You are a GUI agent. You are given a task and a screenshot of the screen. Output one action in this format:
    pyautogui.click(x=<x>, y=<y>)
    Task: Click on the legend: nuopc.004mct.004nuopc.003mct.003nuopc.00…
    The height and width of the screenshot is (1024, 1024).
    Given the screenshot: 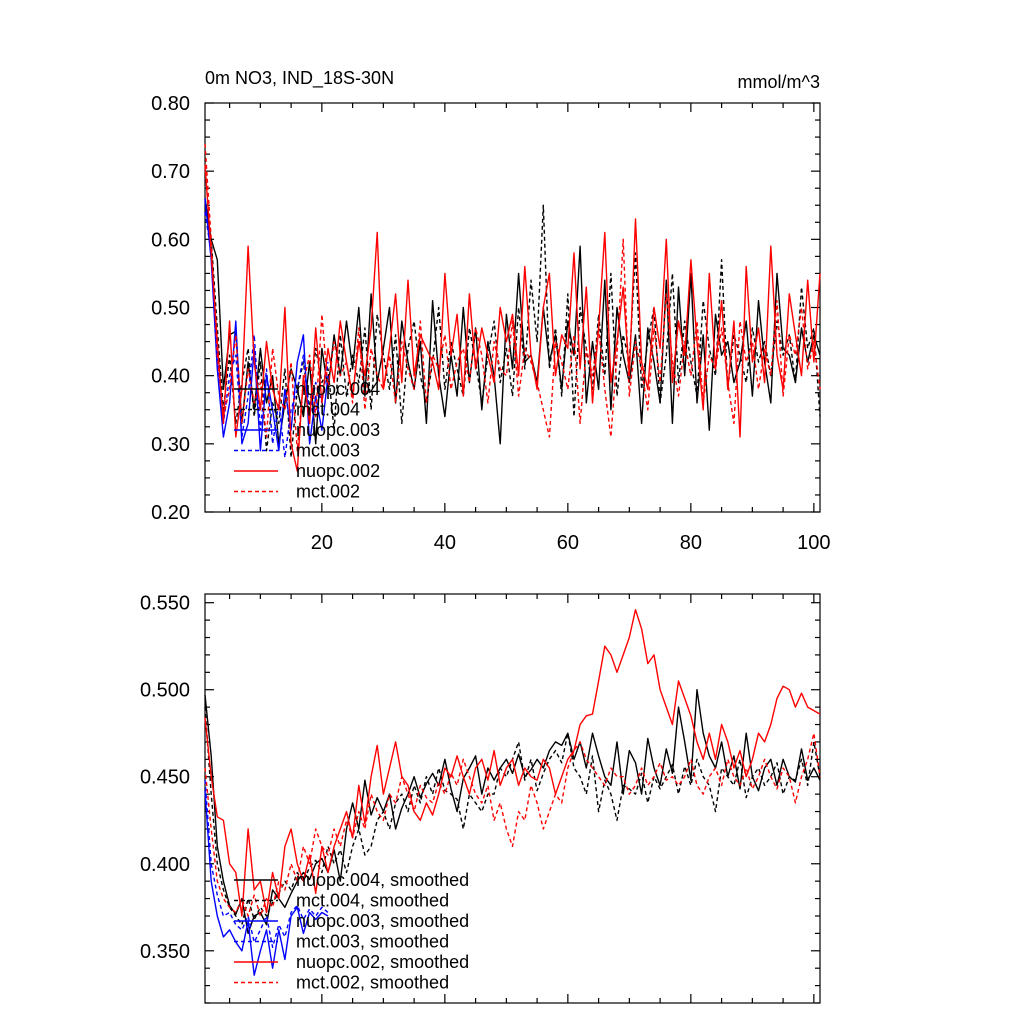 What is the action you would take?
    pyautogui.click(x=307, y=440)
    